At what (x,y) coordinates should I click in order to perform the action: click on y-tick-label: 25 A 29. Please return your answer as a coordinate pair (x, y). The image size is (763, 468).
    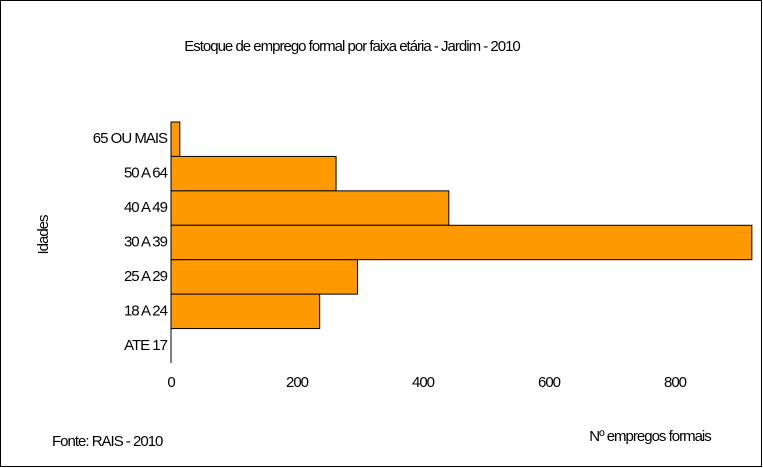
    Looking at the image, I should click on (146, 276).